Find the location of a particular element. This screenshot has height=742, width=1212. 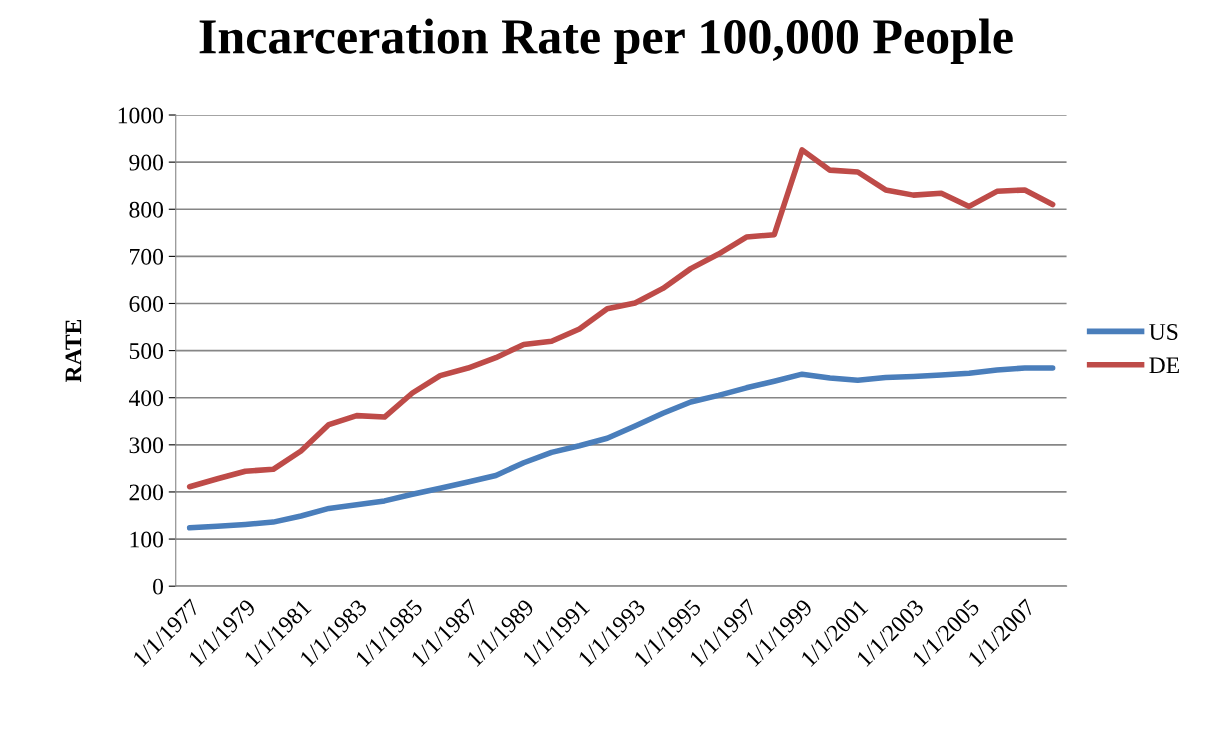

y-tick-label: 800 is located at coordinates (146, 209).